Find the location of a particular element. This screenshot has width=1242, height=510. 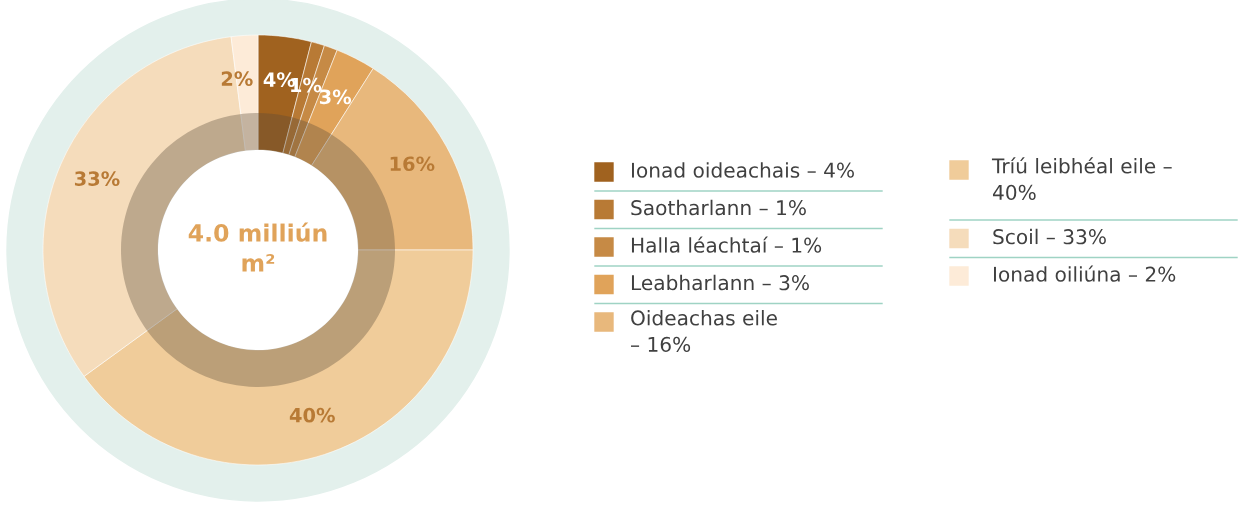

legend-label: Scoil – 33% is located at coordinates (1049, 236).